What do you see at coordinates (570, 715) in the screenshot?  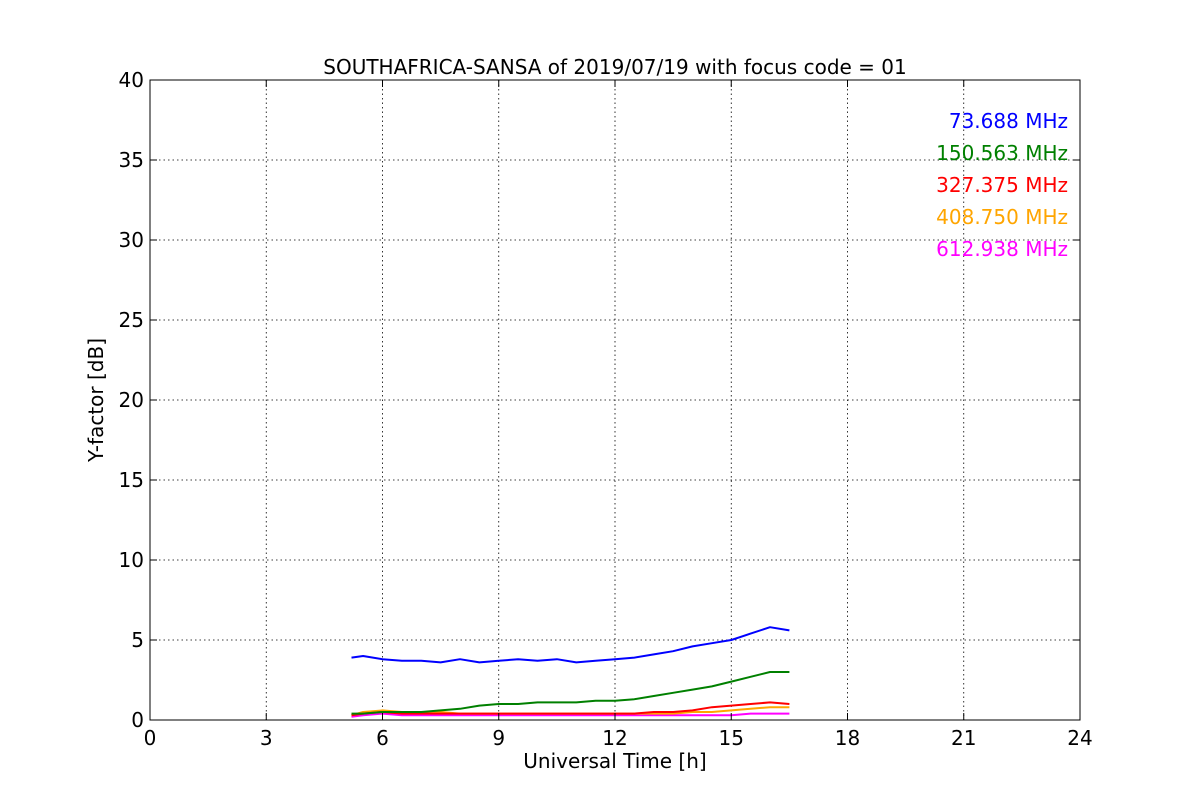 I see `series-line-612-938-mhz` at bounding box center [570, 715].